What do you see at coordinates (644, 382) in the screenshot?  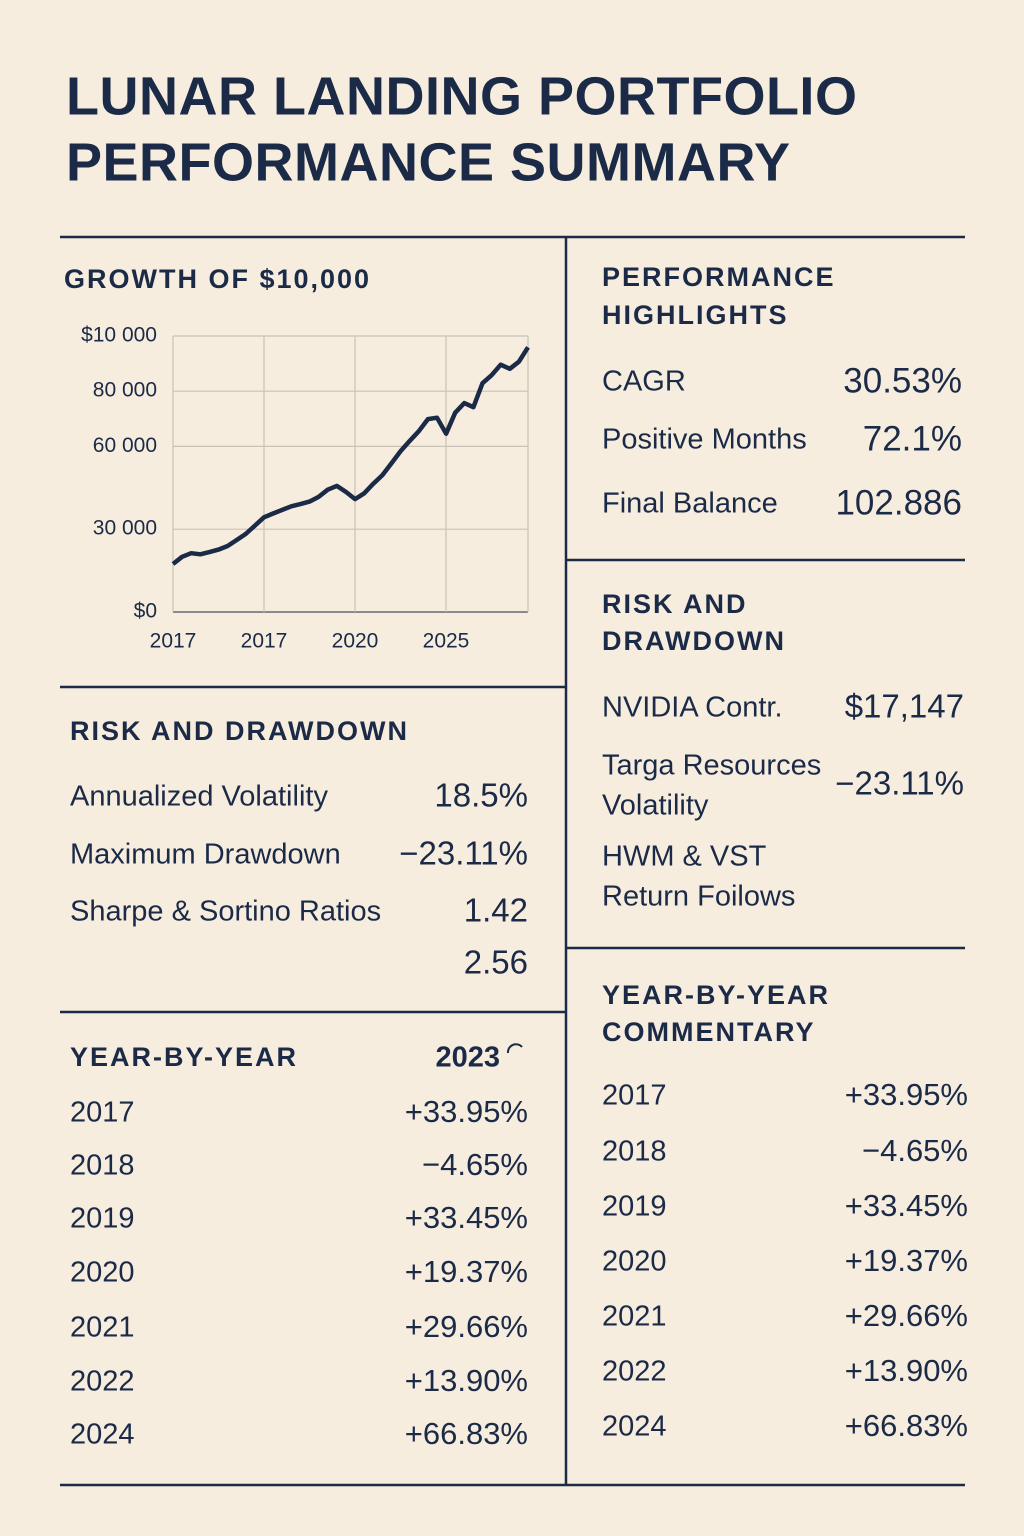 I see `row-label: CAGR` at bounding box center [644, 382].